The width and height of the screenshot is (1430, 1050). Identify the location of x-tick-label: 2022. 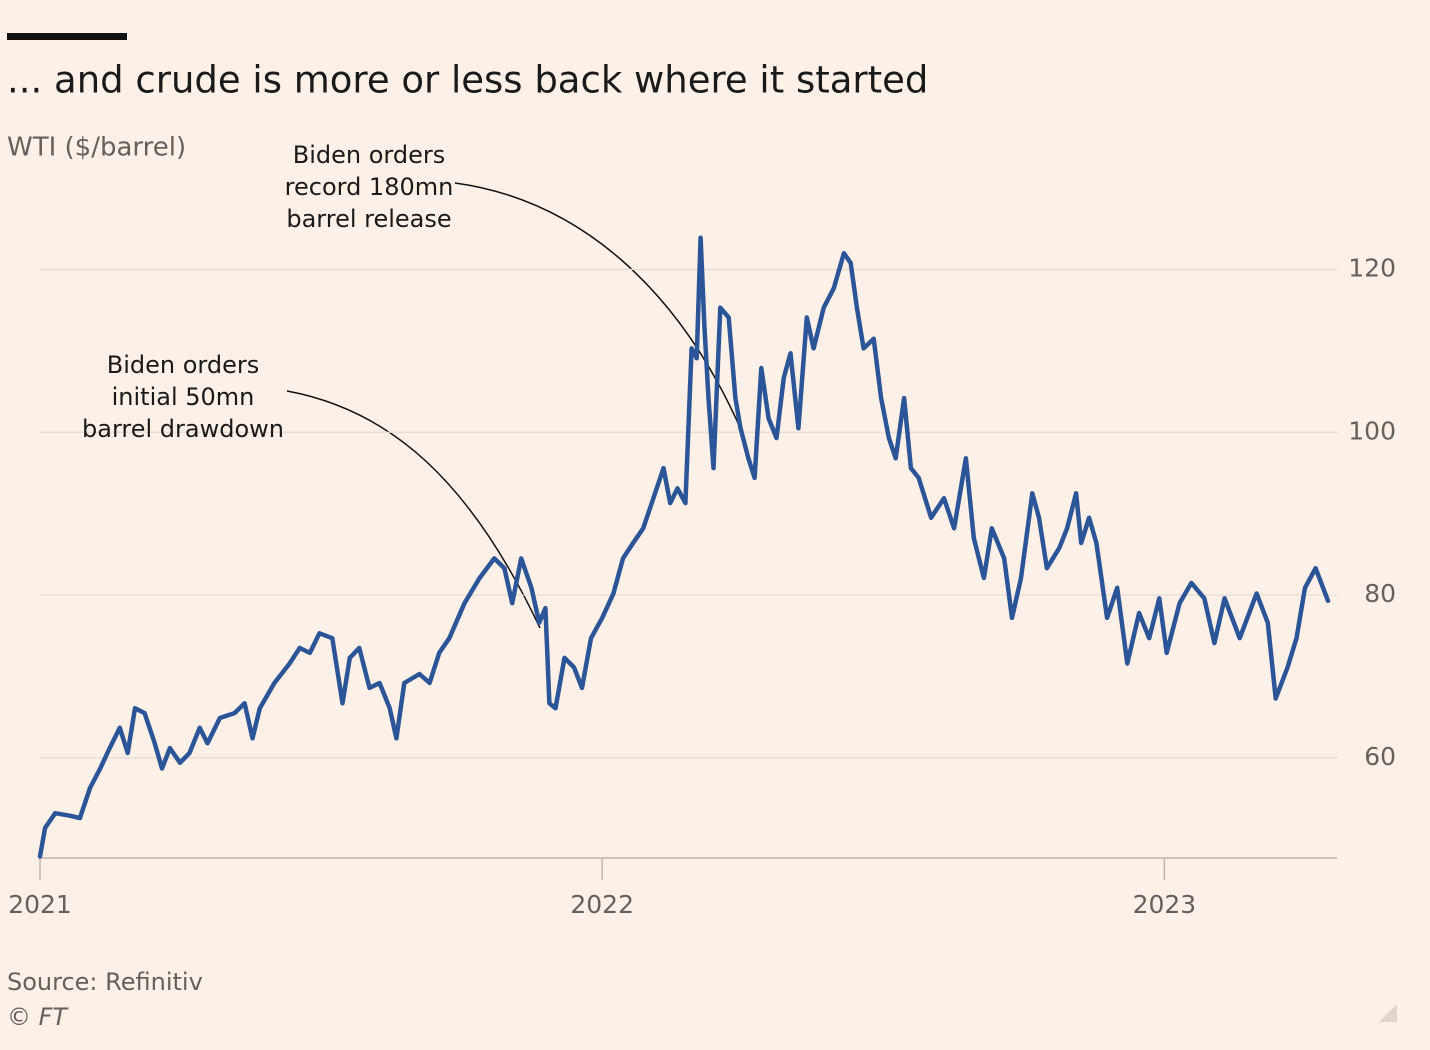
(602, 904).